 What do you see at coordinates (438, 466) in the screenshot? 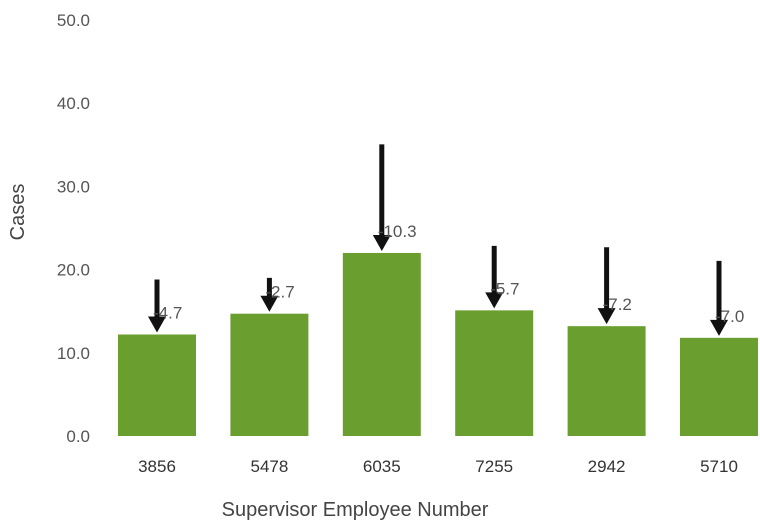
I see `x-axis-ticks: 3856 5478 6035 7255 2942 5710` at bounding box center [438, 466].